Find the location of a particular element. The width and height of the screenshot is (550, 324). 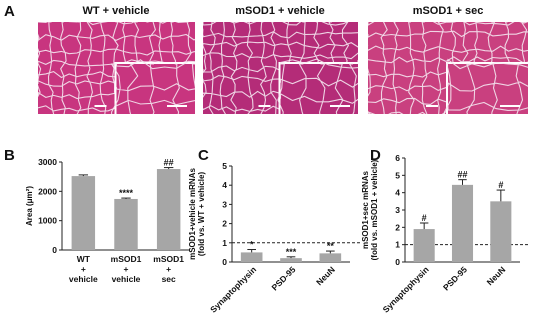

panel-label: D is located at coordinates (375, 155).